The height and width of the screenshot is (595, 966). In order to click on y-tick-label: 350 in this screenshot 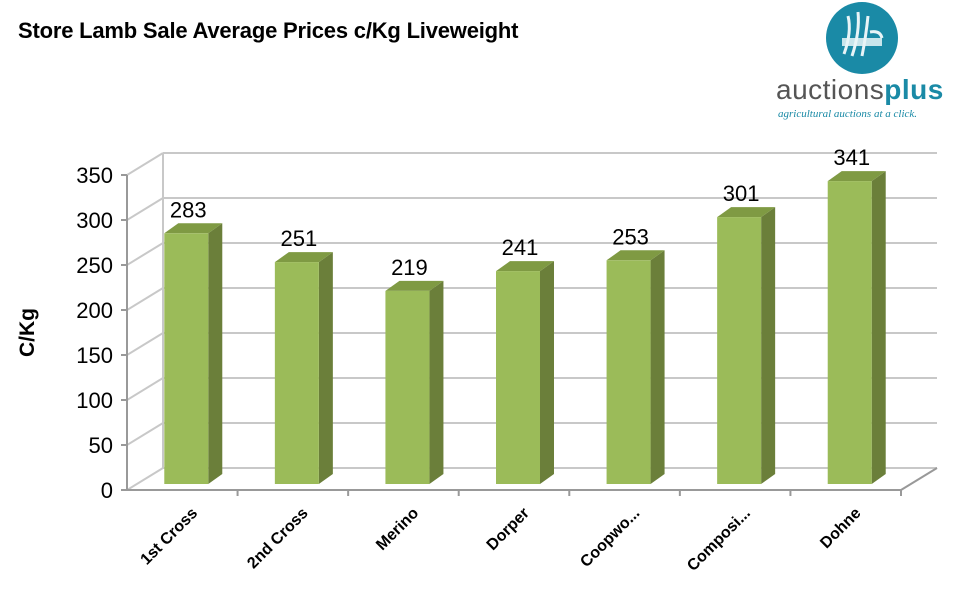, I will do `click(94, 175)`.